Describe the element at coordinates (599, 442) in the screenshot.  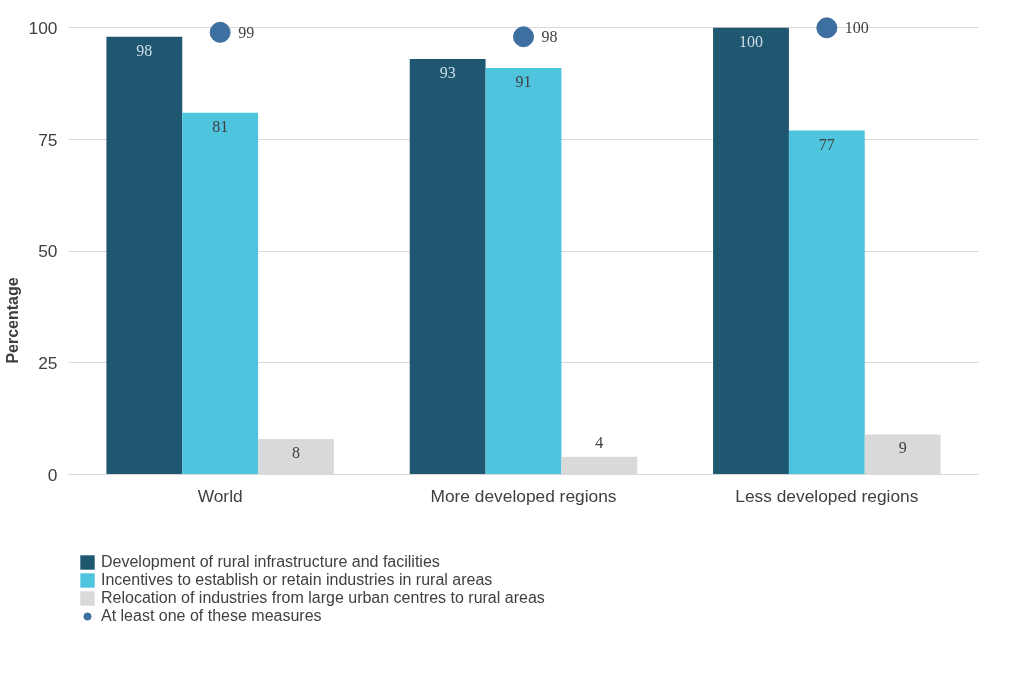
I see `data-label: 4` at that location.